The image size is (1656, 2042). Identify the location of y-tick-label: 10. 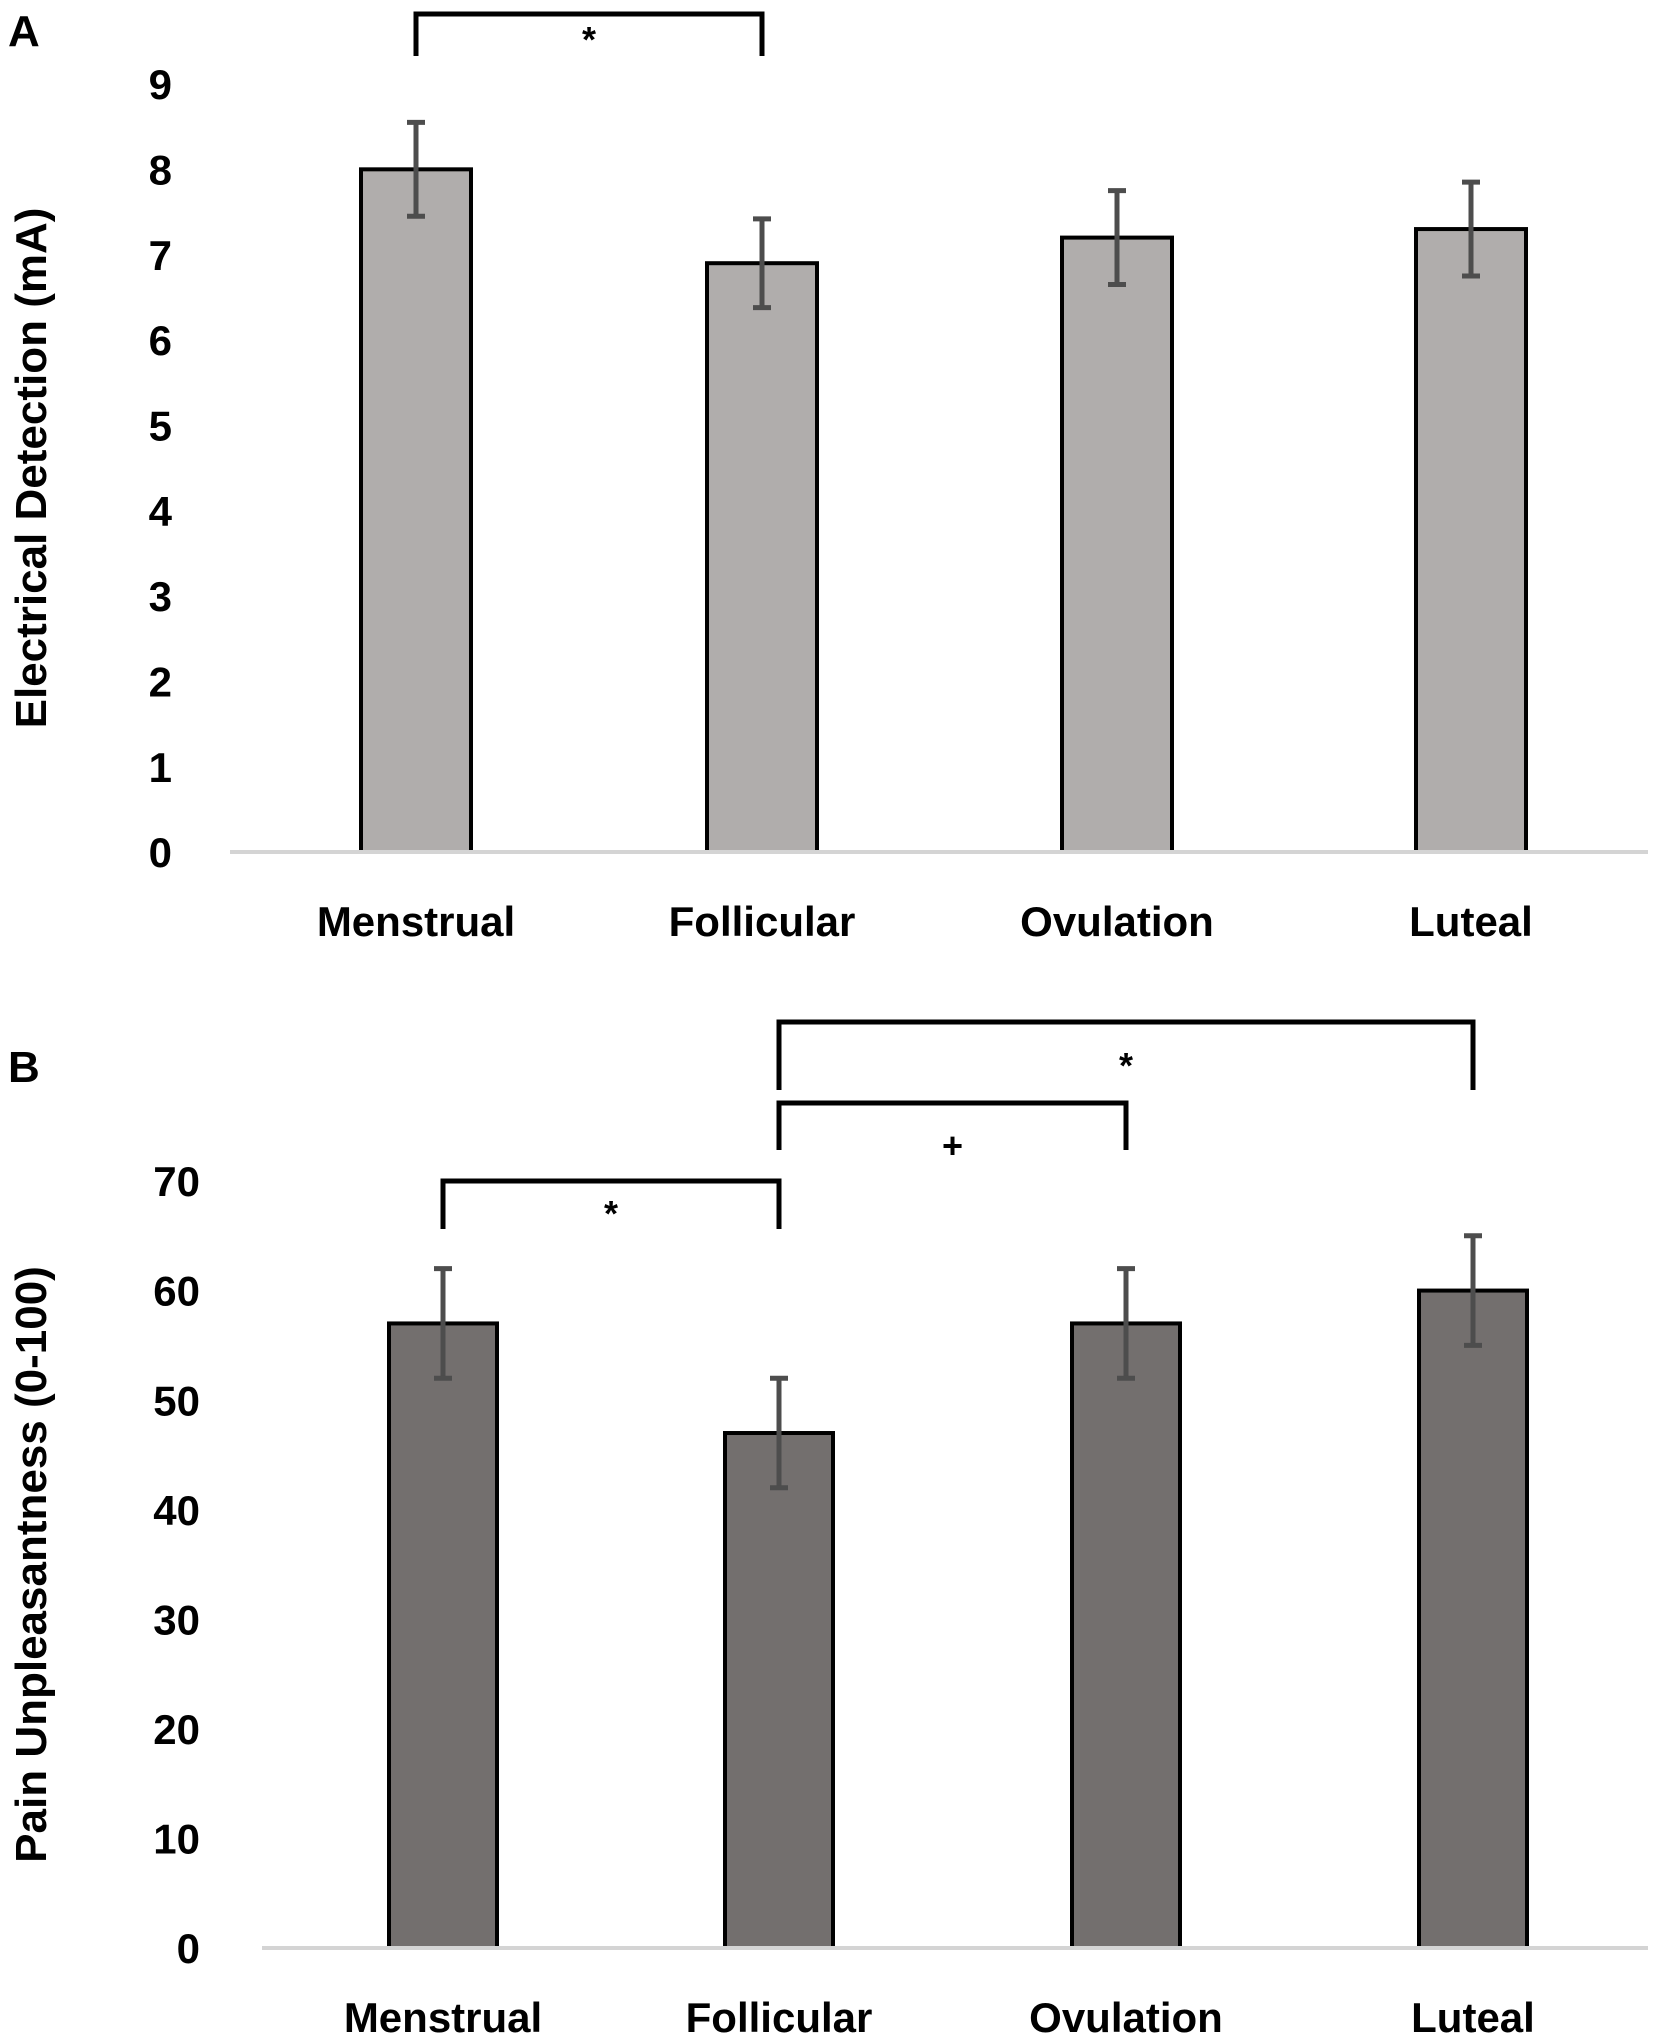
(176, 1839).